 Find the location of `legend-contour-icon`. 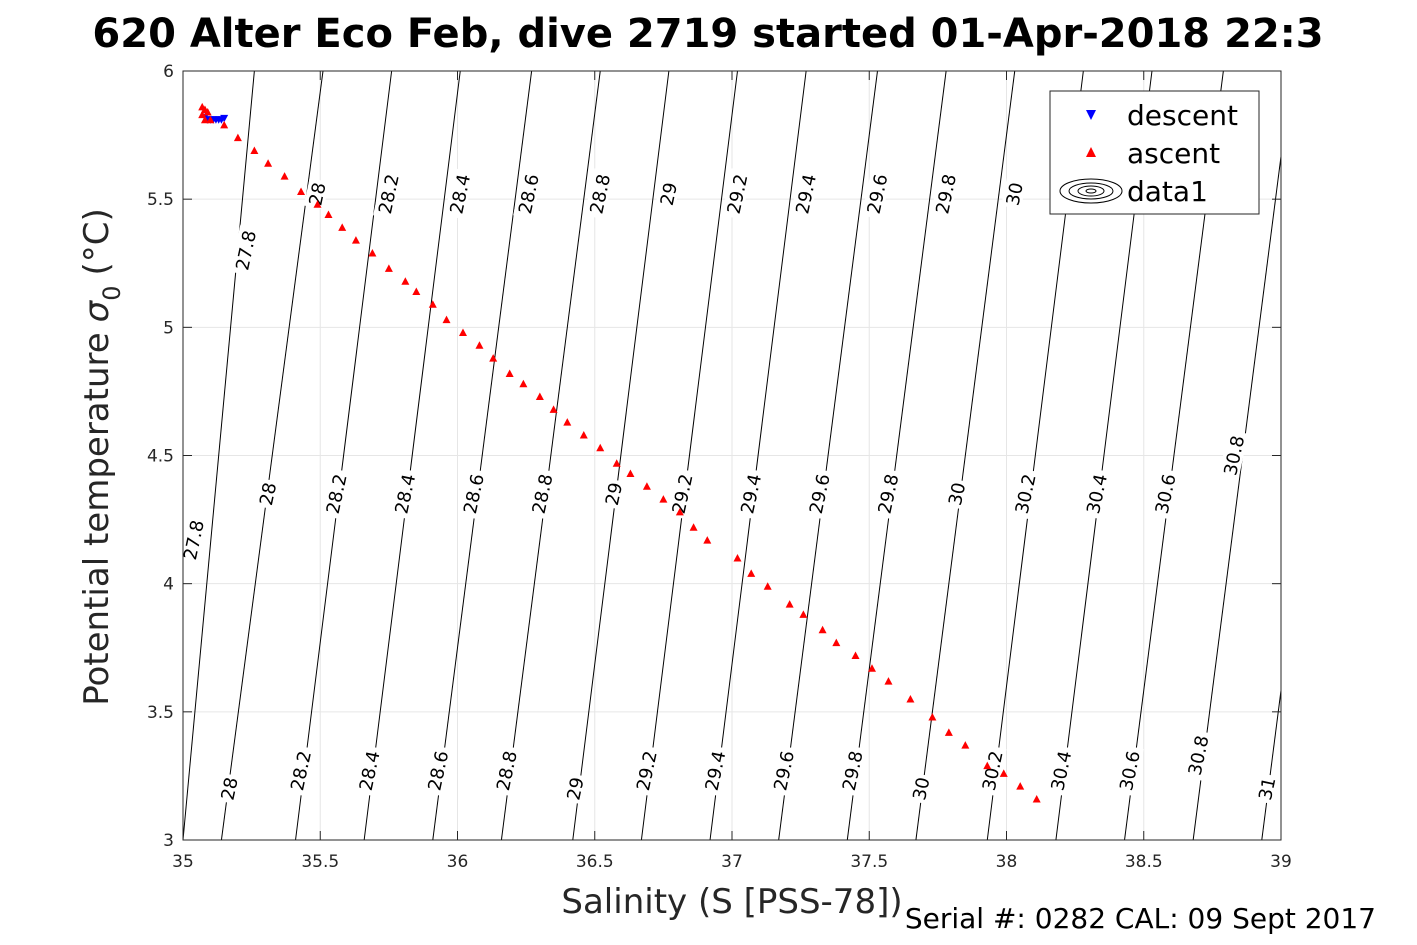

legend-contour-icon is located at coordinates (1091, 191).